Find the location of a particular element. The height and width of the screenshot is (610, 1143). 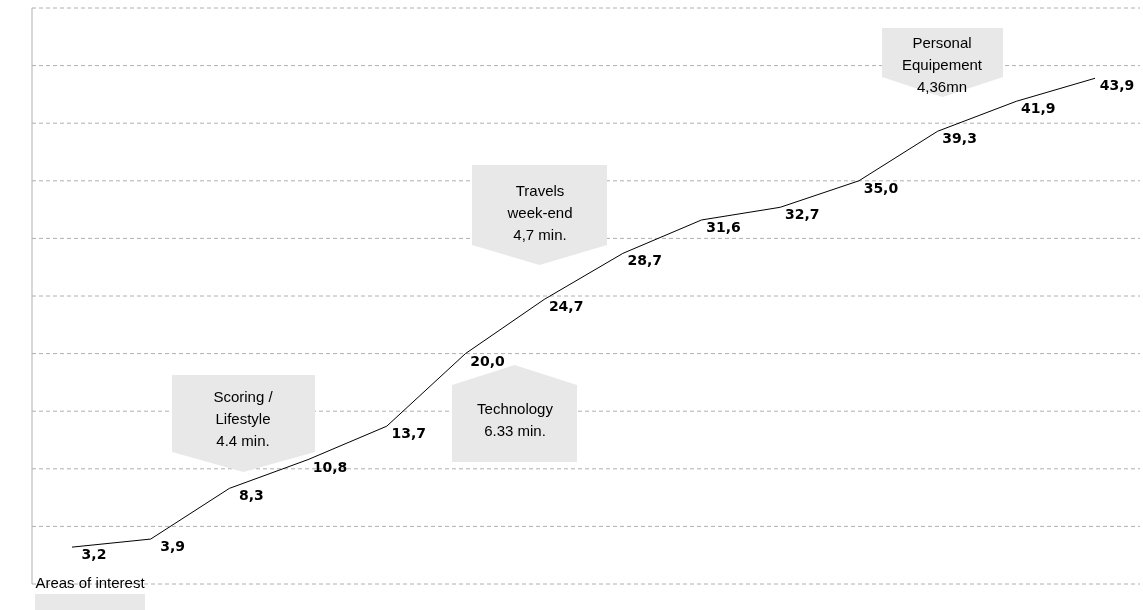

data-label: 24,7 is located at coordinates (566, 306).